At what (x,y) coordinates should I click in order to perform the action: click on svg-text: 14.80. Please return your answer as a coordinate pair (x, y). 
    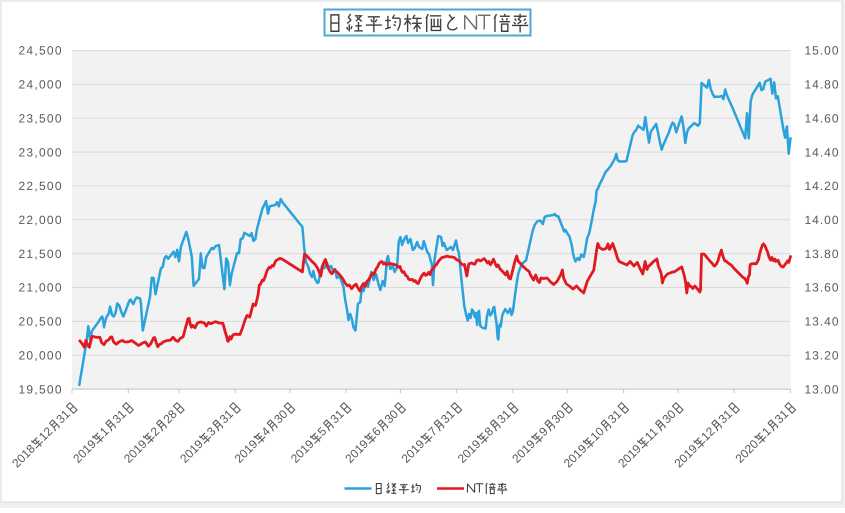
    Looking at the image, I should click on (822, 85).